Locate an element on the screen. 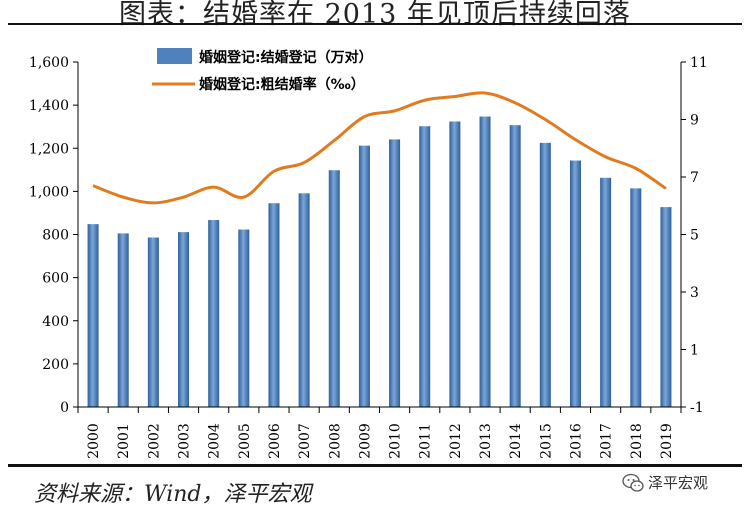 This screenshot has width=750, height=508. right-tick-label: 7 is located at coordinates (694, 178).